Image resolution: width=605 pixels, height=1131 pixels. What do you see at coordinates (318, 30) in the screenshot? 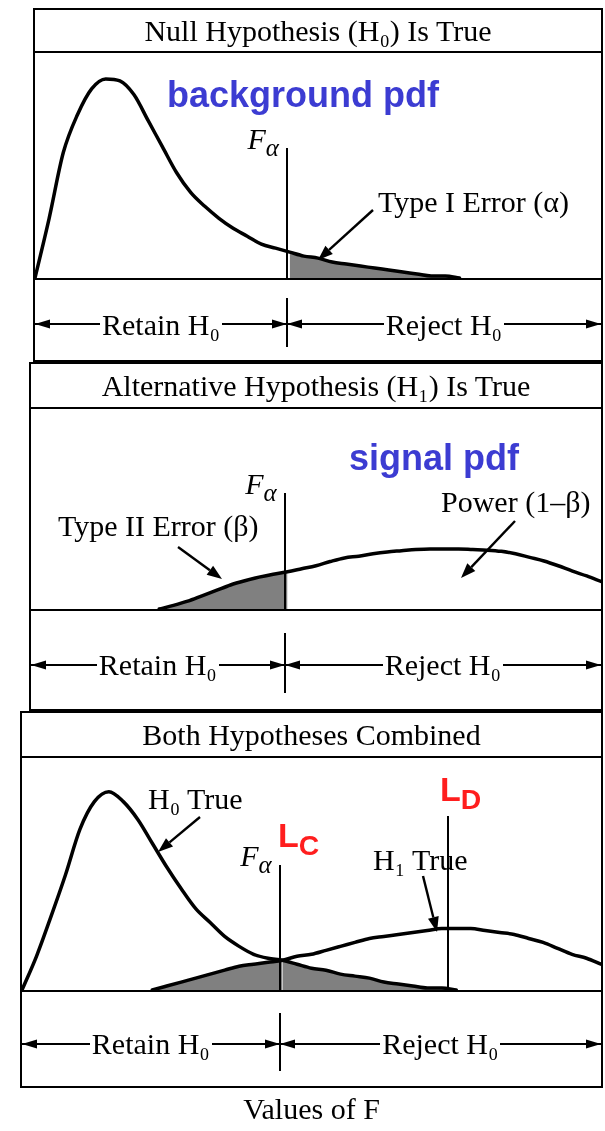
I see `chart-title: Null Hypothesis (H₀) Is True` at bounding box center [318, 30].